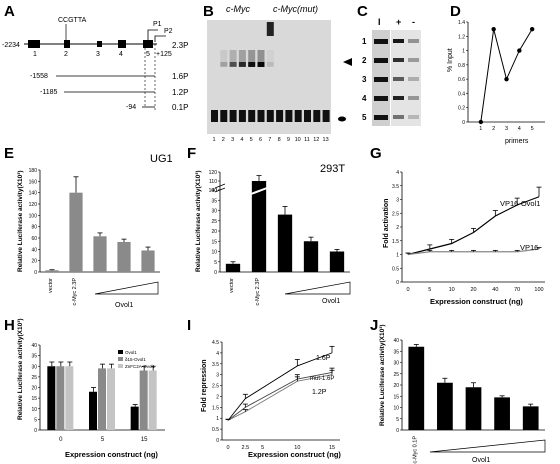 This screenshot has height=464, width=560. I want to click on chart-g-xlabel: Expression construct (ng), so click(476, 301).